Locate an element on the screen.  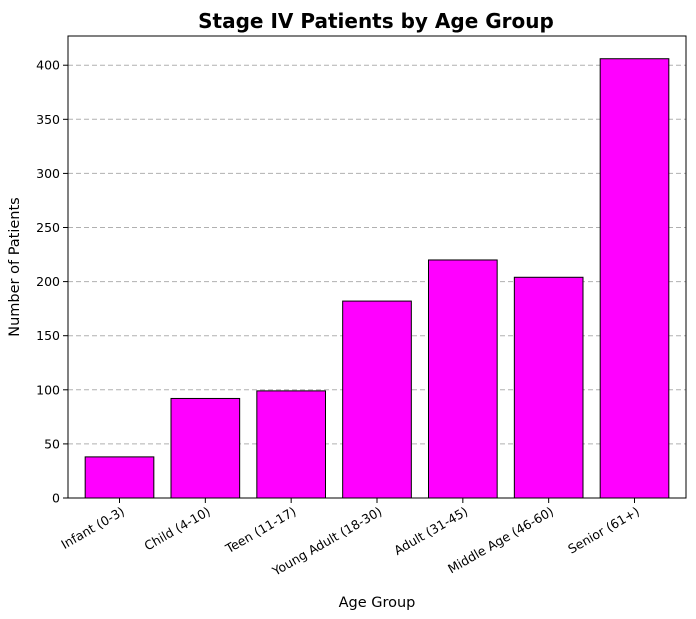
y-tick-label: 150 is located at coordinates (48, 335).